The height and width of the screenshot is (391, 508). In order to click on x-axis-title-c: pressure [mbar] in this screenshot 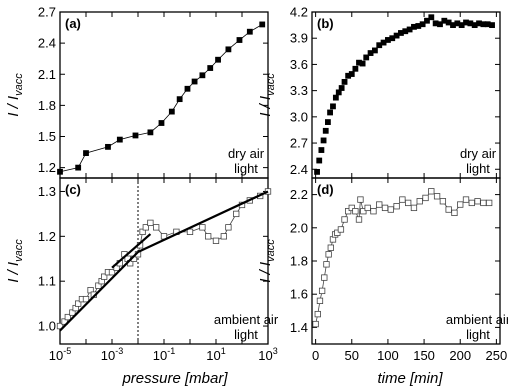, I will do `click(174, 378)`.